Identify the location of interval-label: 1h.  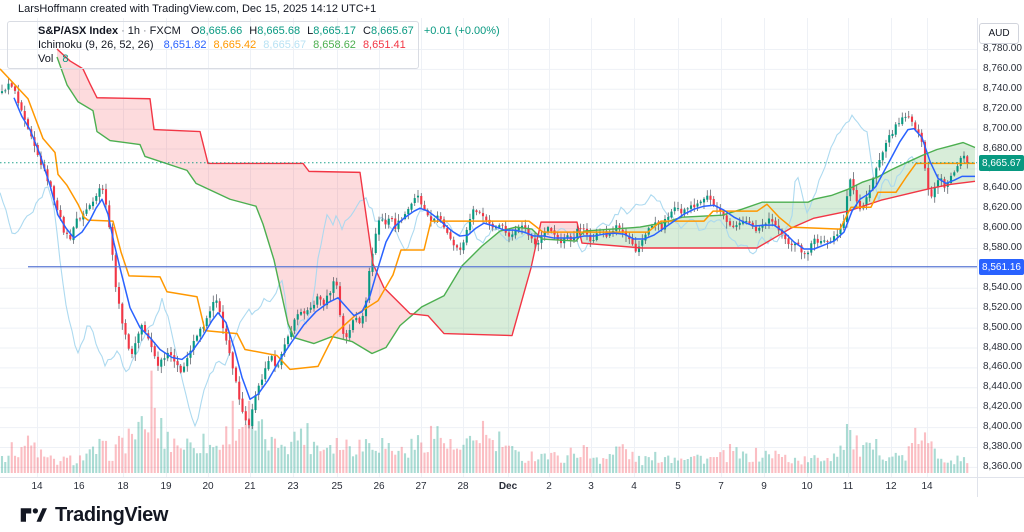
(133, 31).